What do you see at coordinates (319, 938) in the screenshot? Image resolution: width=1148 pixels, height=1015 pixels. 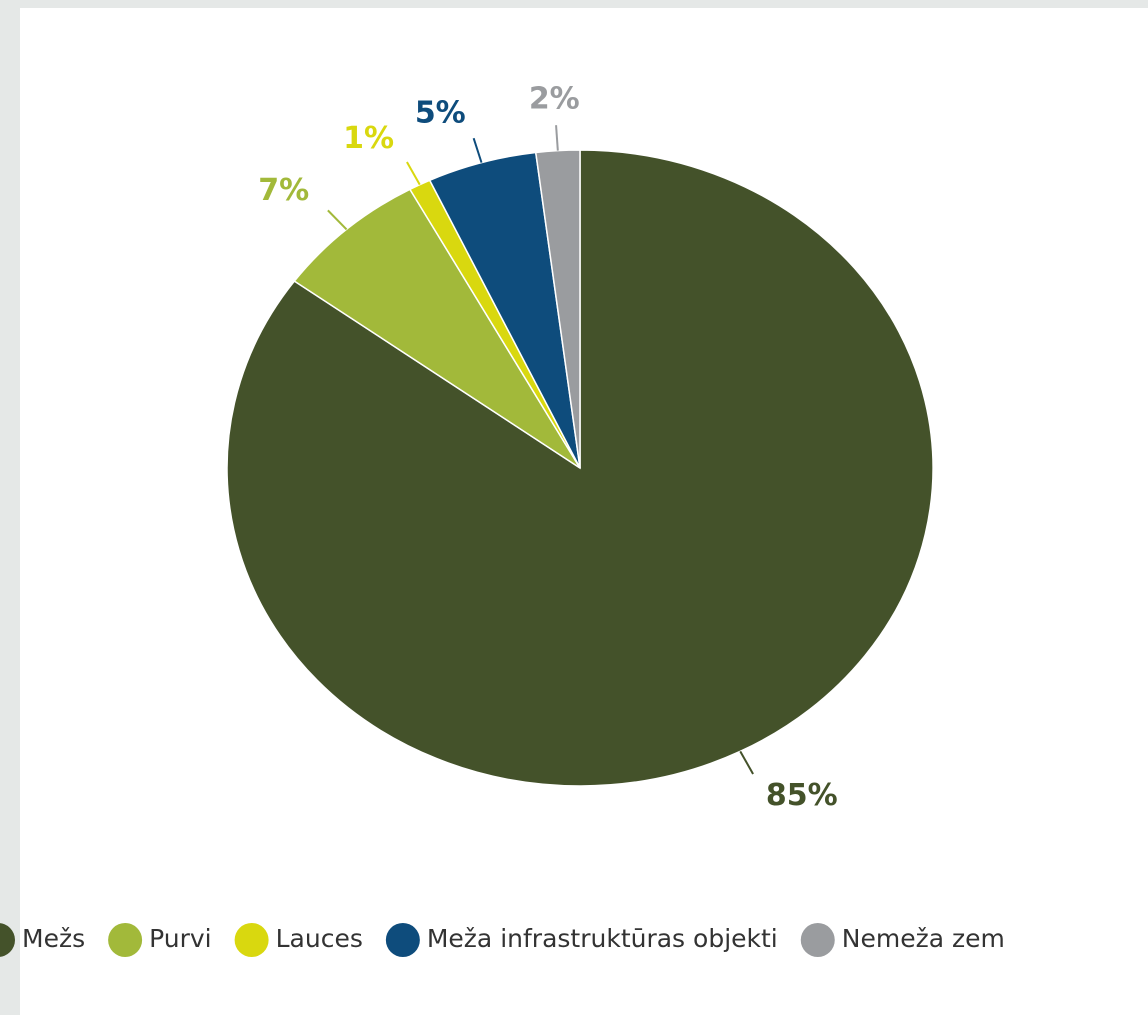 I see `legend-label: Lauces` at bounding box center [319, 938].